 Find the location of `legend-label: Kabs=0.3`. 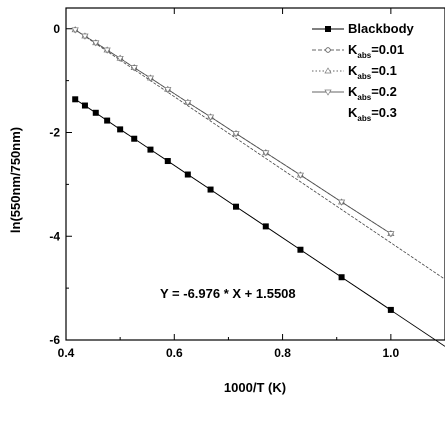

legend-label: Kabs=0.3 is located at coordinates (372, 114).